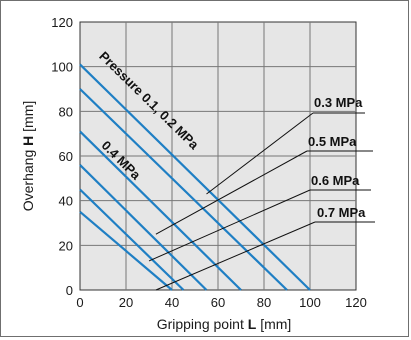 The width and height of the screenshot is (411, 340). What do you see at coordinates (79, 302) in the screenshot?
I see `x-tick-label: 0` at bounding box center [79, 302].